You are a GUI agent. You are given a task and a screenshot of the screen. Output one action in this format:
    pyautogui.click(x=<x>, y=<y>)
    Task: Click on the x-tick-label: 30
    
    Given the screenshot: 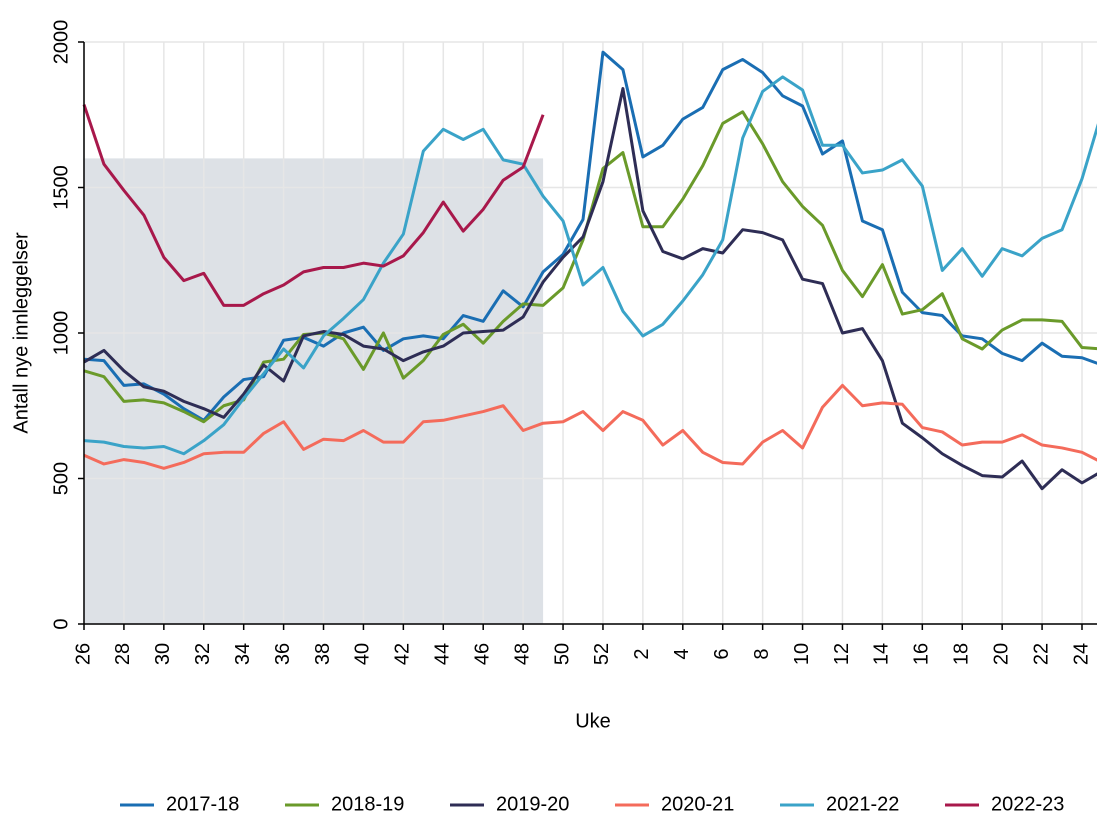 What is the action you would take?
    pyautogui.click(x=163, y=654)
    